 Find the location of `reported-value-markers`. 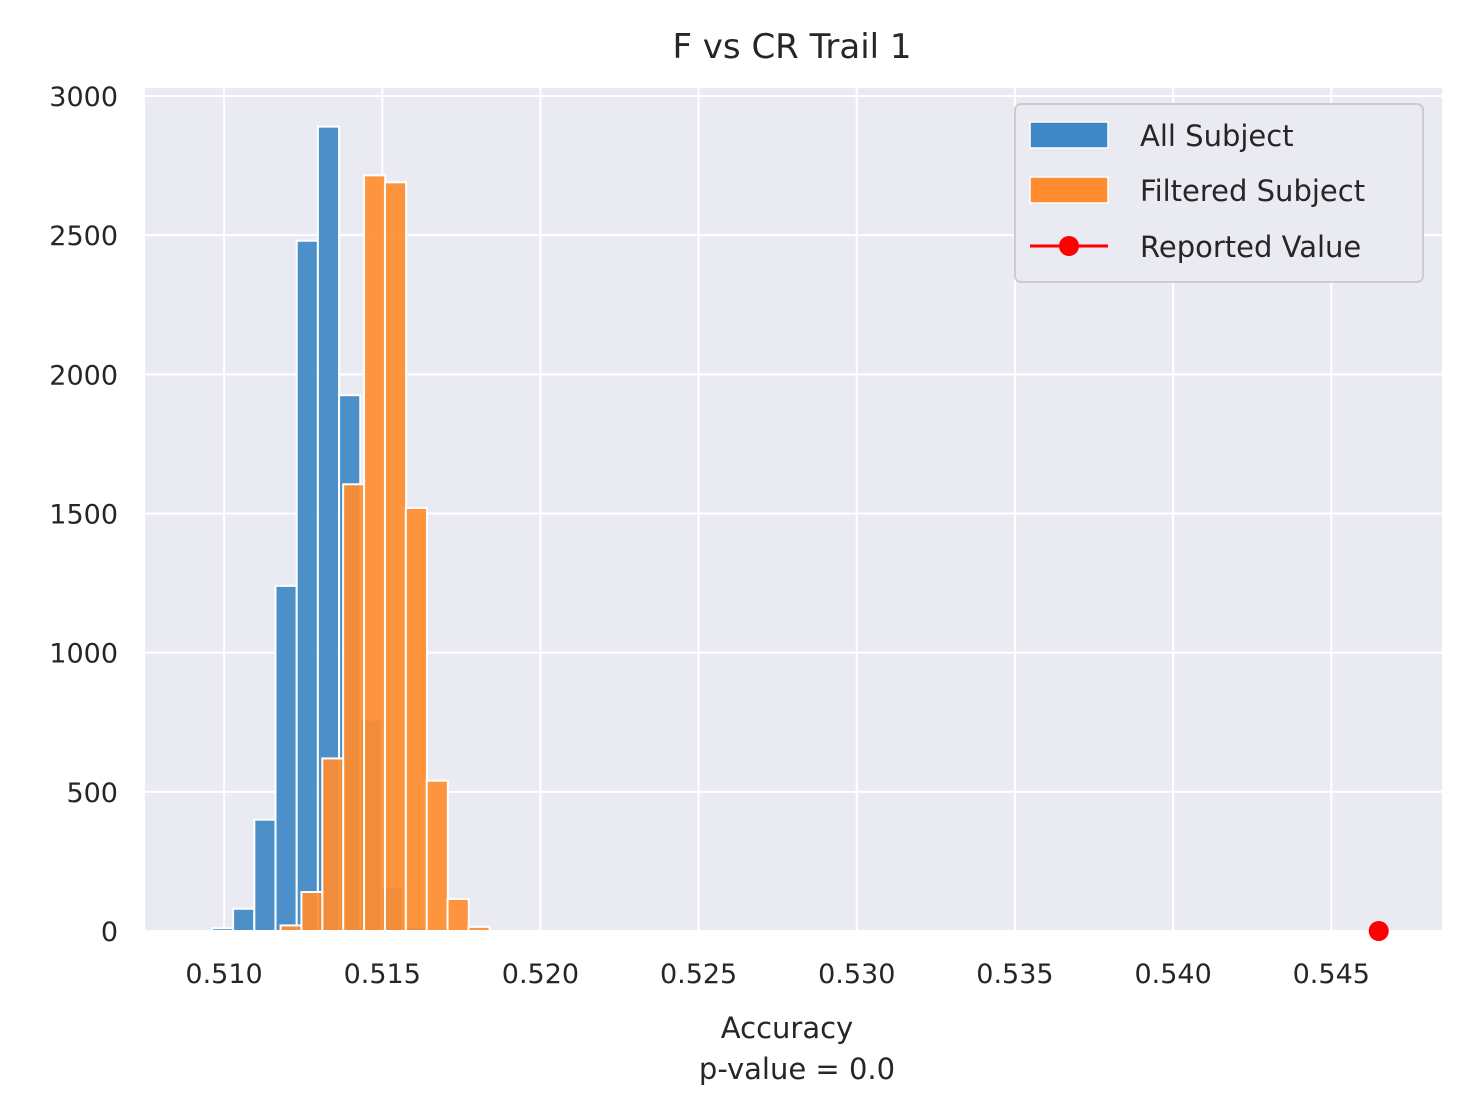

reported-value-markers is located at coordinates (1378, 931).